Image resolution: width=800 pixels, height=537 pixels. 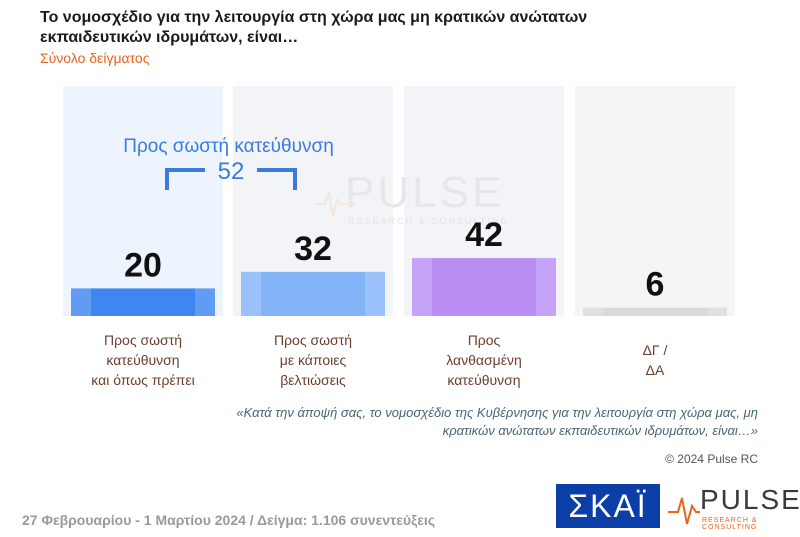 What do you see at coordinates (429, 221) in the screenshot?
I see `watermark-subtext: RESEARCH & CONSULTING` at bounding box center [429, 221].